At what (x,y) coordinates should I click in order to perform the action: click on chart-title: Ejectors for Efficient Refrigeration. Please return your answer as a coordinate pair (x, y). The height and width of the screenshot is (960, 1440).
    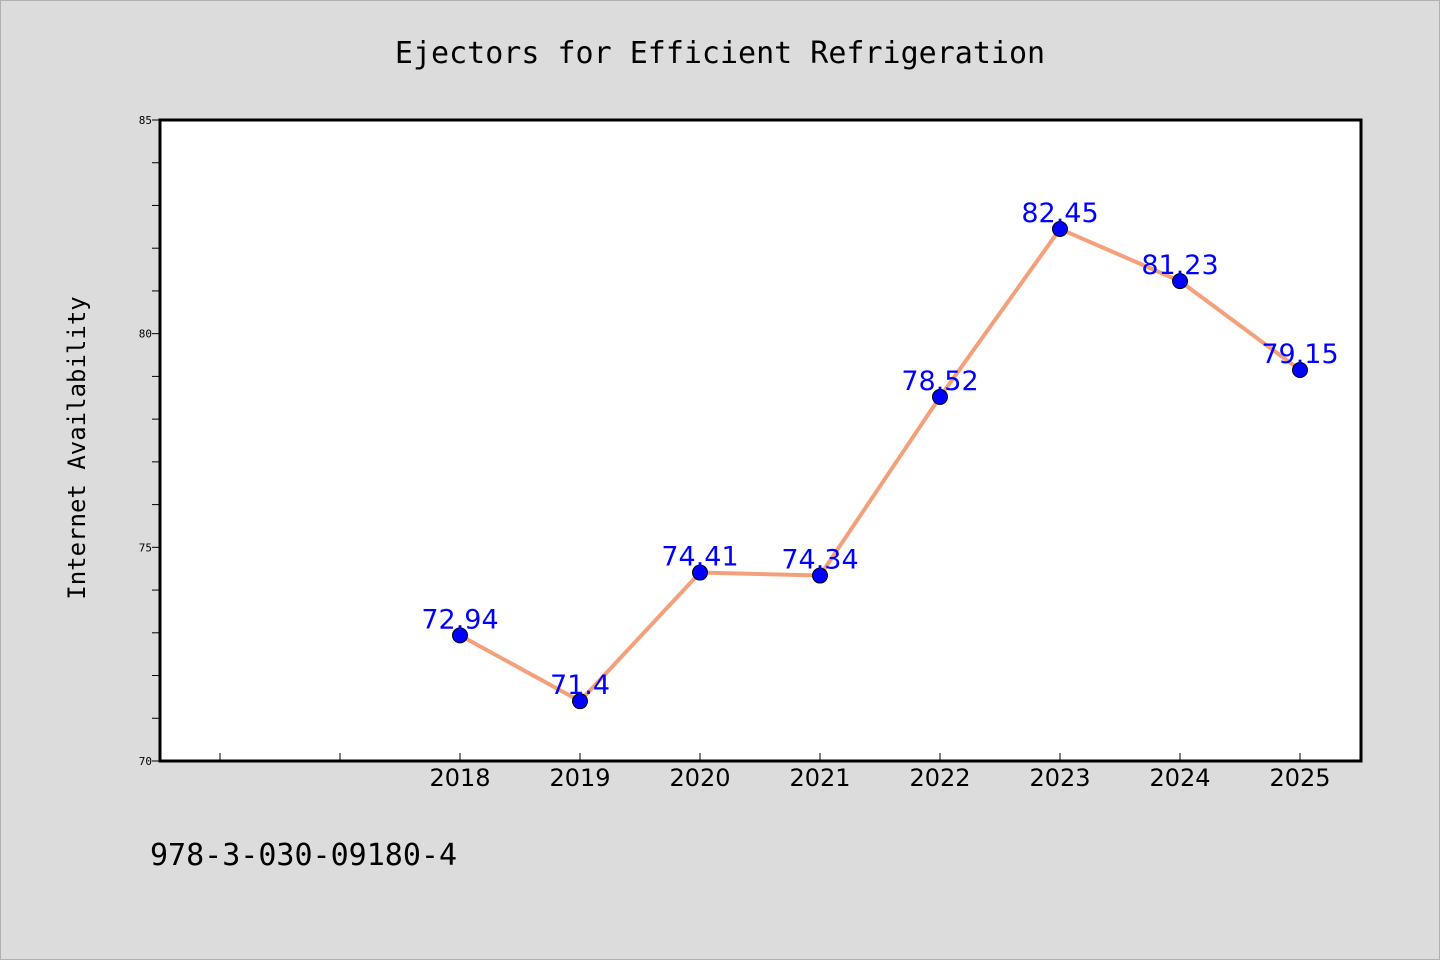
    Looking at the image, I should click on (720, 53).